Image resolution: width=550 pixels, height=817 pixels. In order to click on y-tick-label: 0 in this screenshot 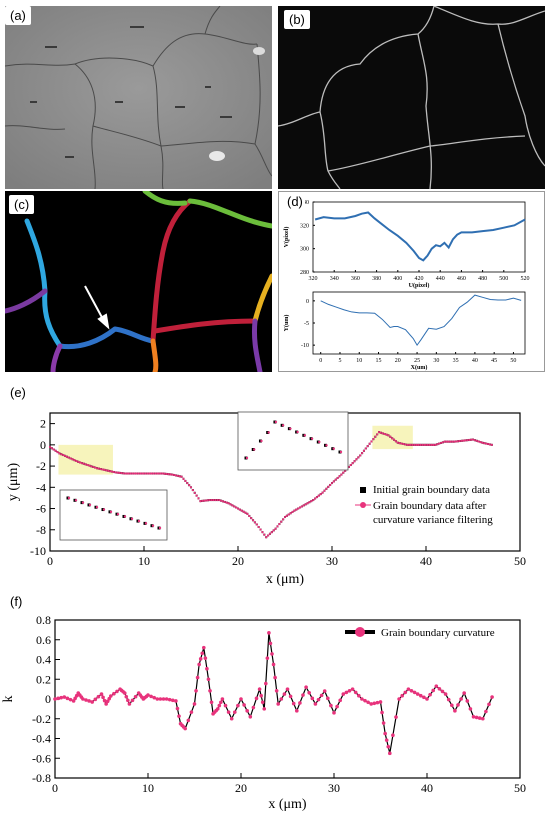, I will do `click(48, 699)`.